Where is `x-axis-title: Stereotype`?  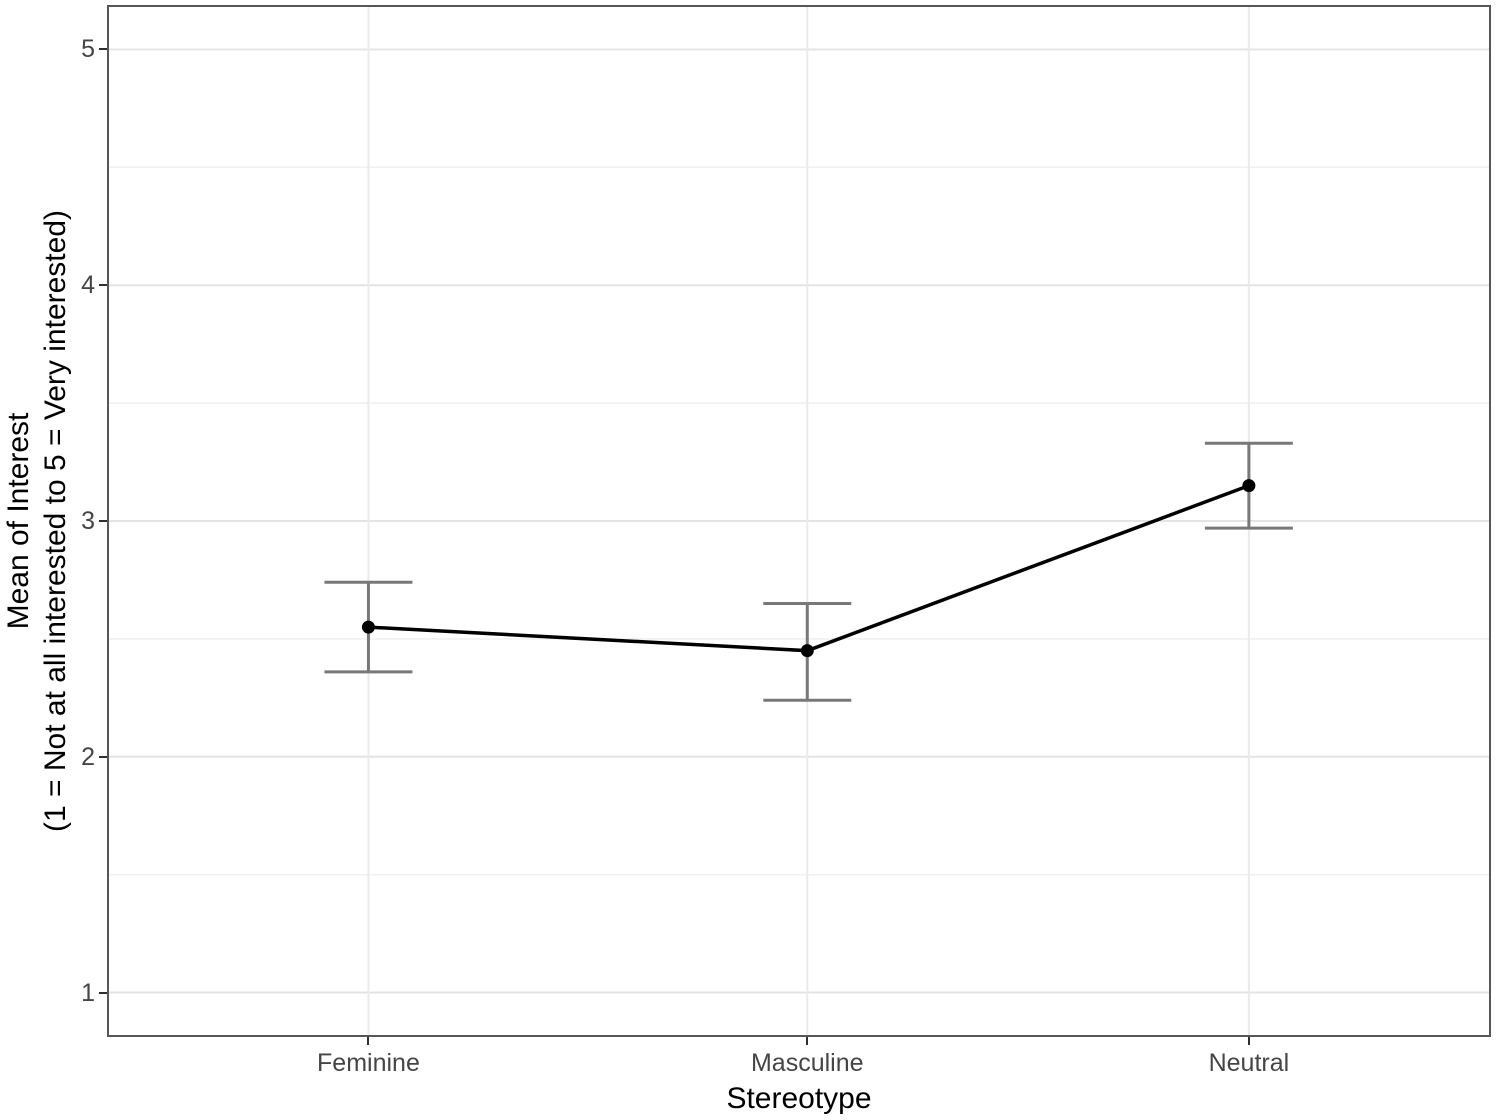
x-axis-title: Stereotype is located at coordinates (799, 1098).